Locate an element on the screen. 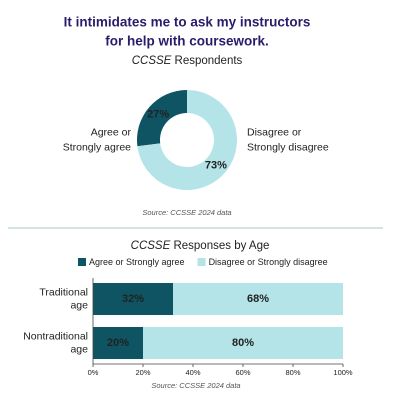 The height and width of the screenshot is (405, 418). category-label: Traditional age is located at coordinates (63, 298).